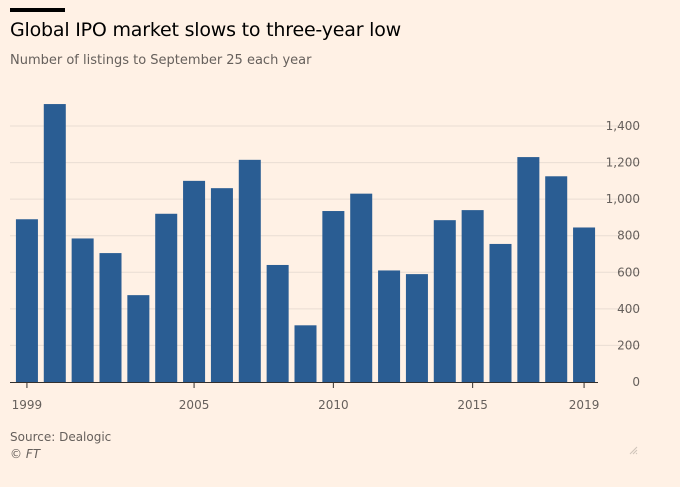 This screenshot has height=487, width=680. Describe the element at coordinates (623, 199) in the screenshot. I see `y-tick-label: 1,000` at that location.